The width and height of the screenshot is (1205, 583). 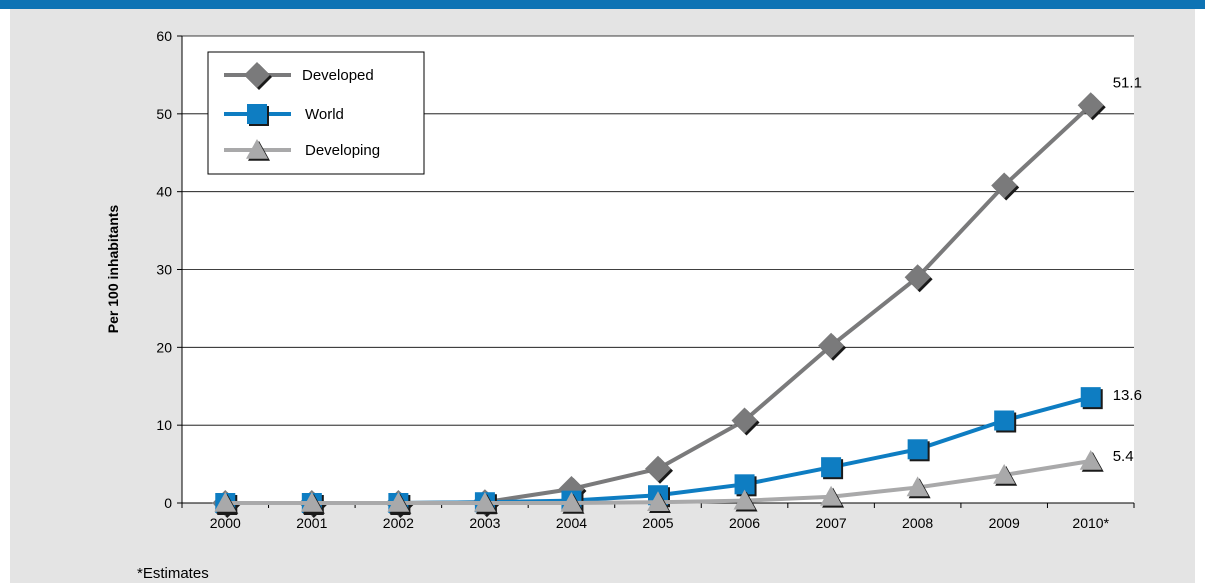 I want to click on legend-world-marker, so click(x=257, y=114).